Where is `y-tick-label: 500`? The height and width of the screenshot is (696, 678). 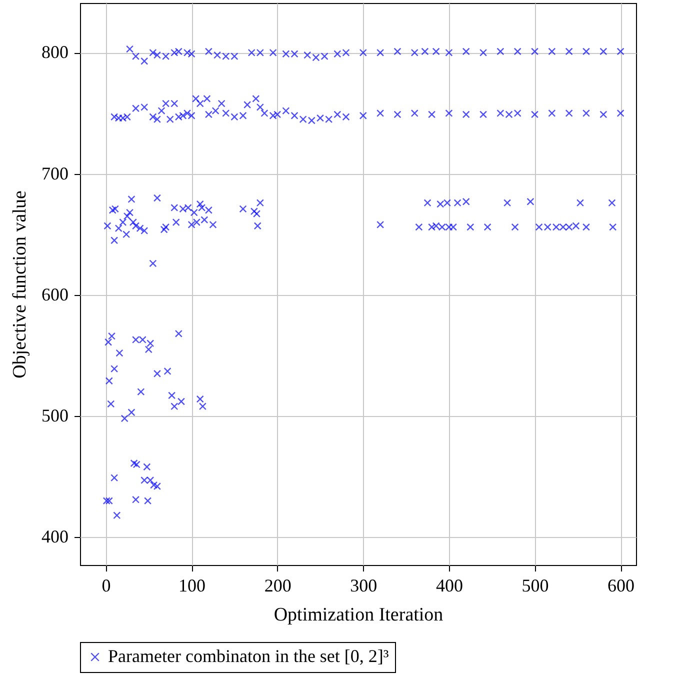
y-tick-label: 500 is located at coordinates (55, 416).